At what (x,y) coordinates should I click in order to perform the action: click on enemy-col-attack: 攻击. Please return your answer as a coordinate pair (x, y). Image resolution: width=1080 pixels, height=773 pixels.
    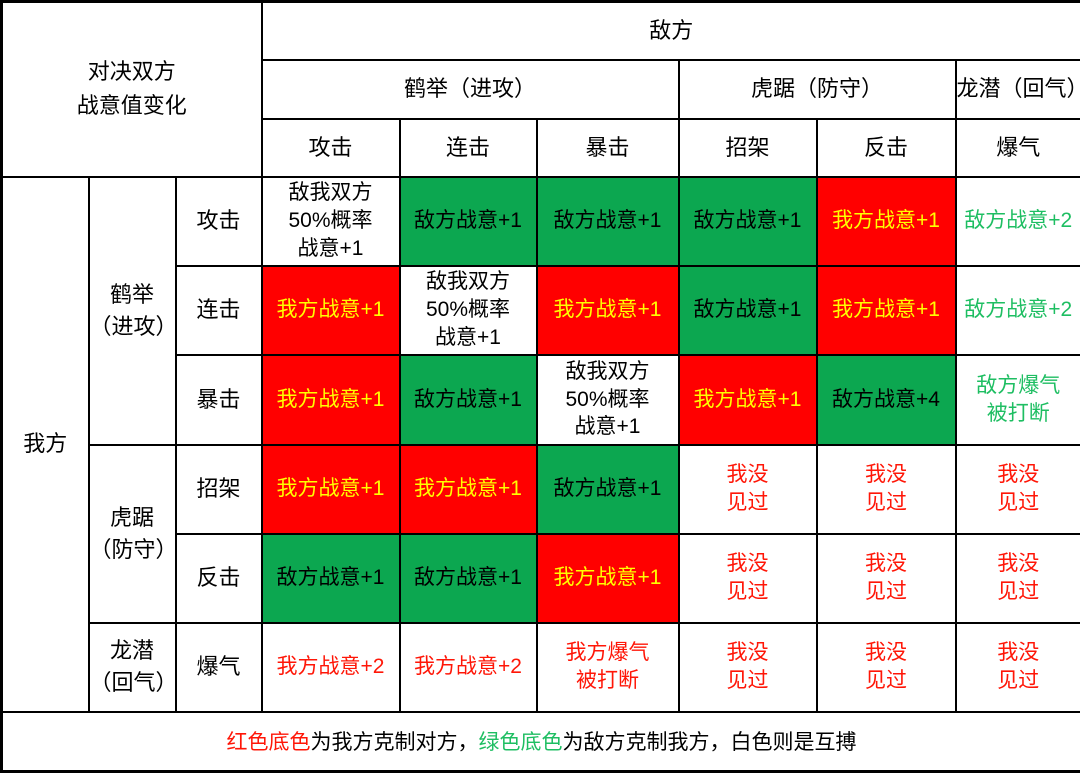
    Looking at the image, I should click on (331, 148).